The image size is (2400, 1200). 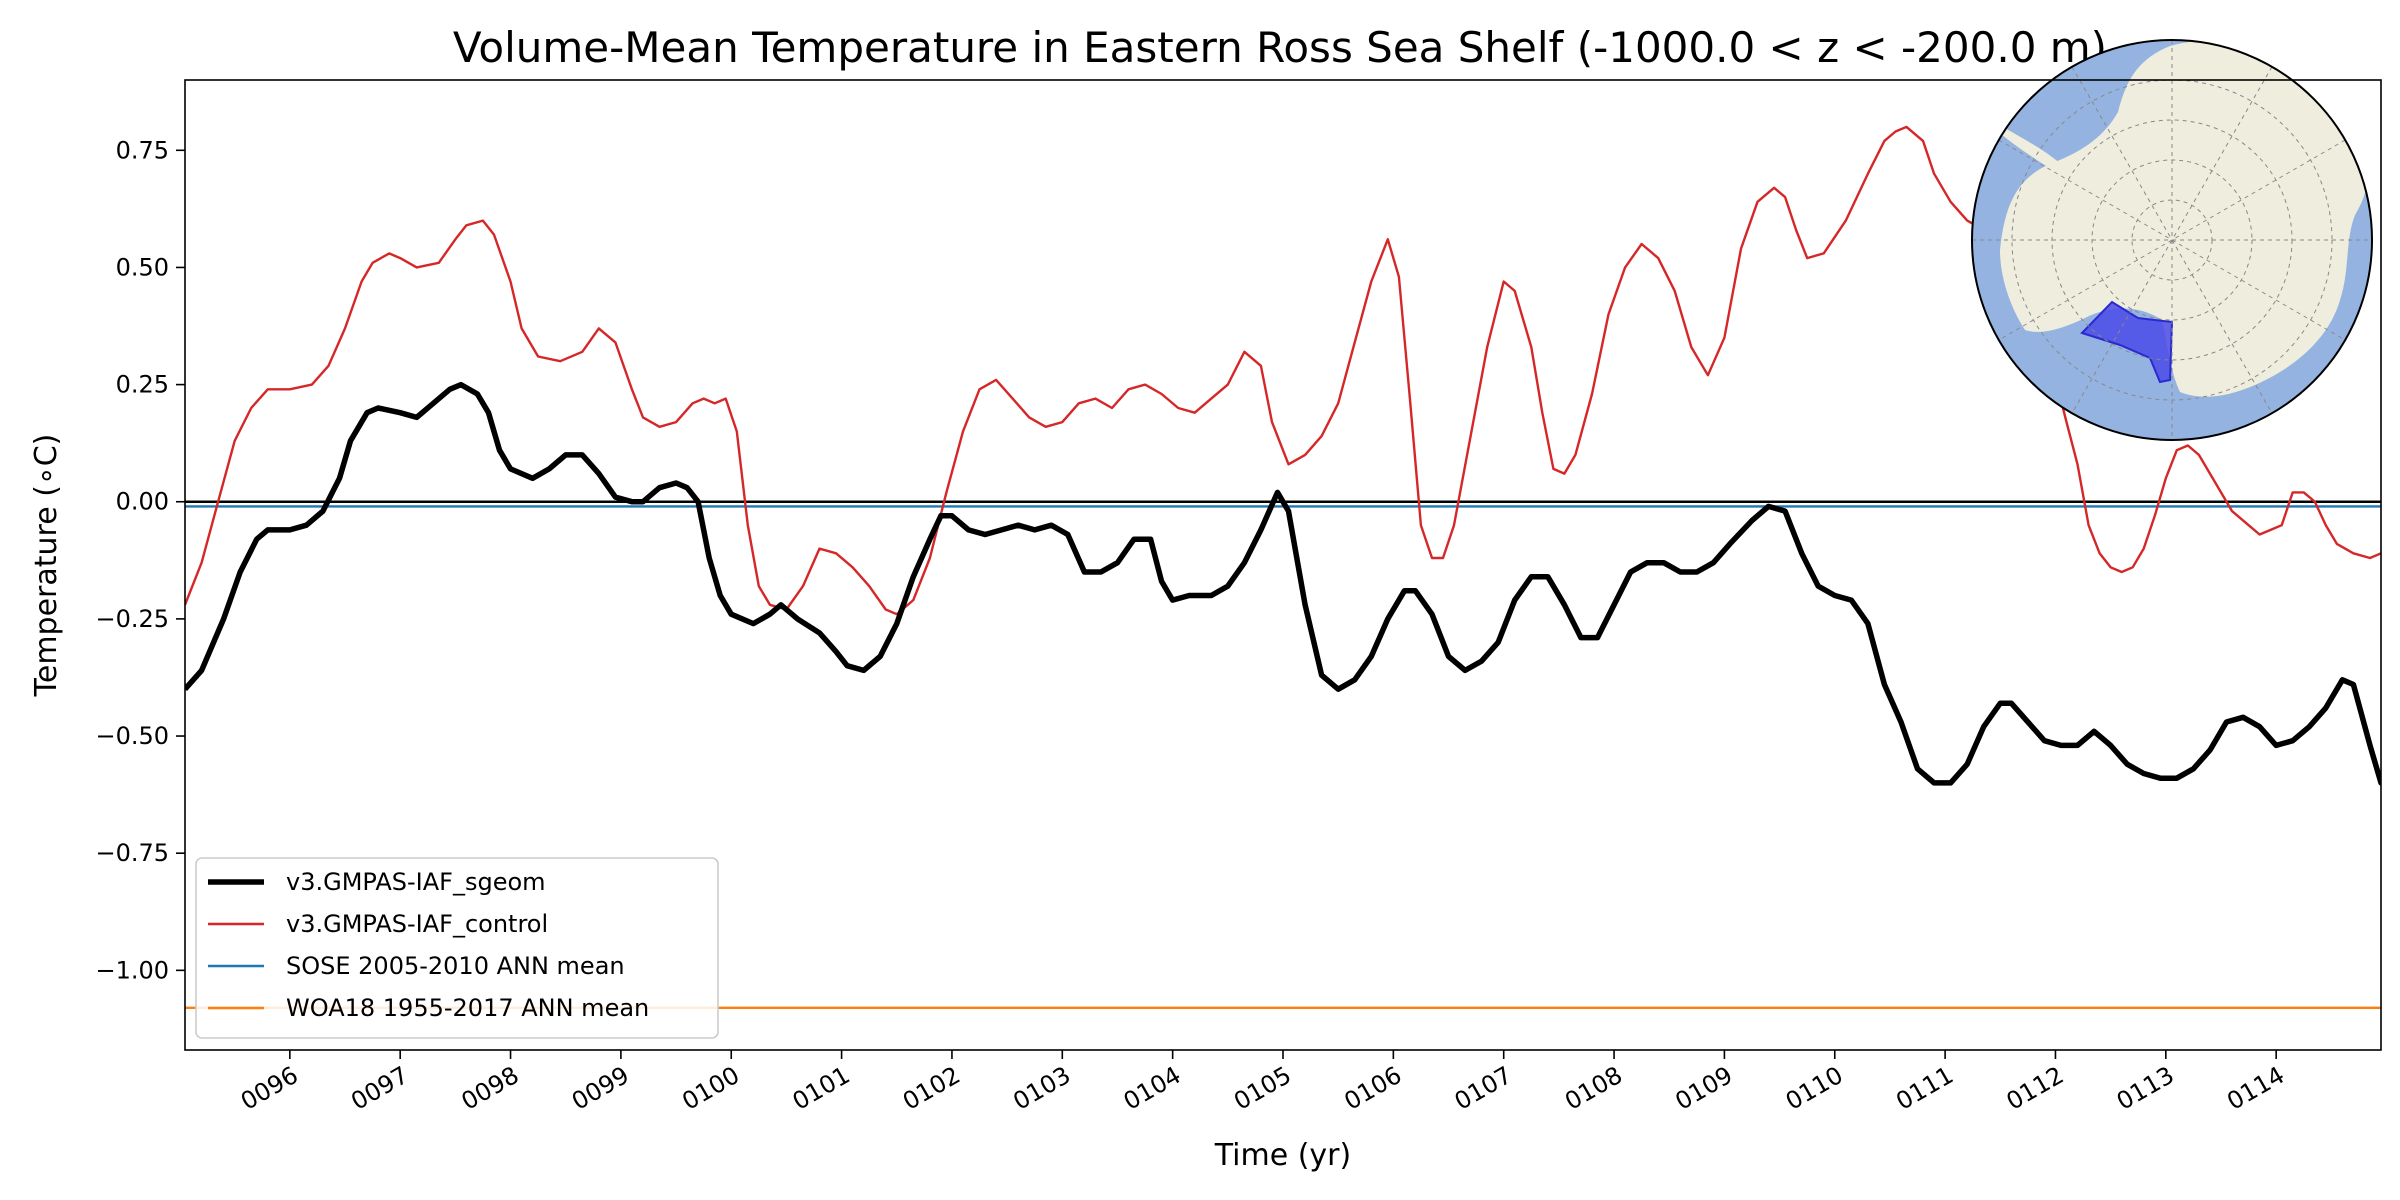 I want to click on y-tick-label: −1.00, so click(x=132, y=970).